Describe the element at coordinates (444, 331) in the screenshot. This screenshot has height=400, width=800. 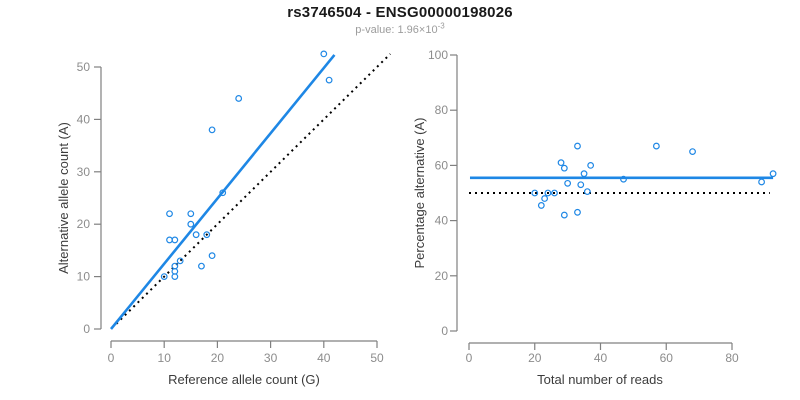
I see `right-y-tick-label: 0` at that location.